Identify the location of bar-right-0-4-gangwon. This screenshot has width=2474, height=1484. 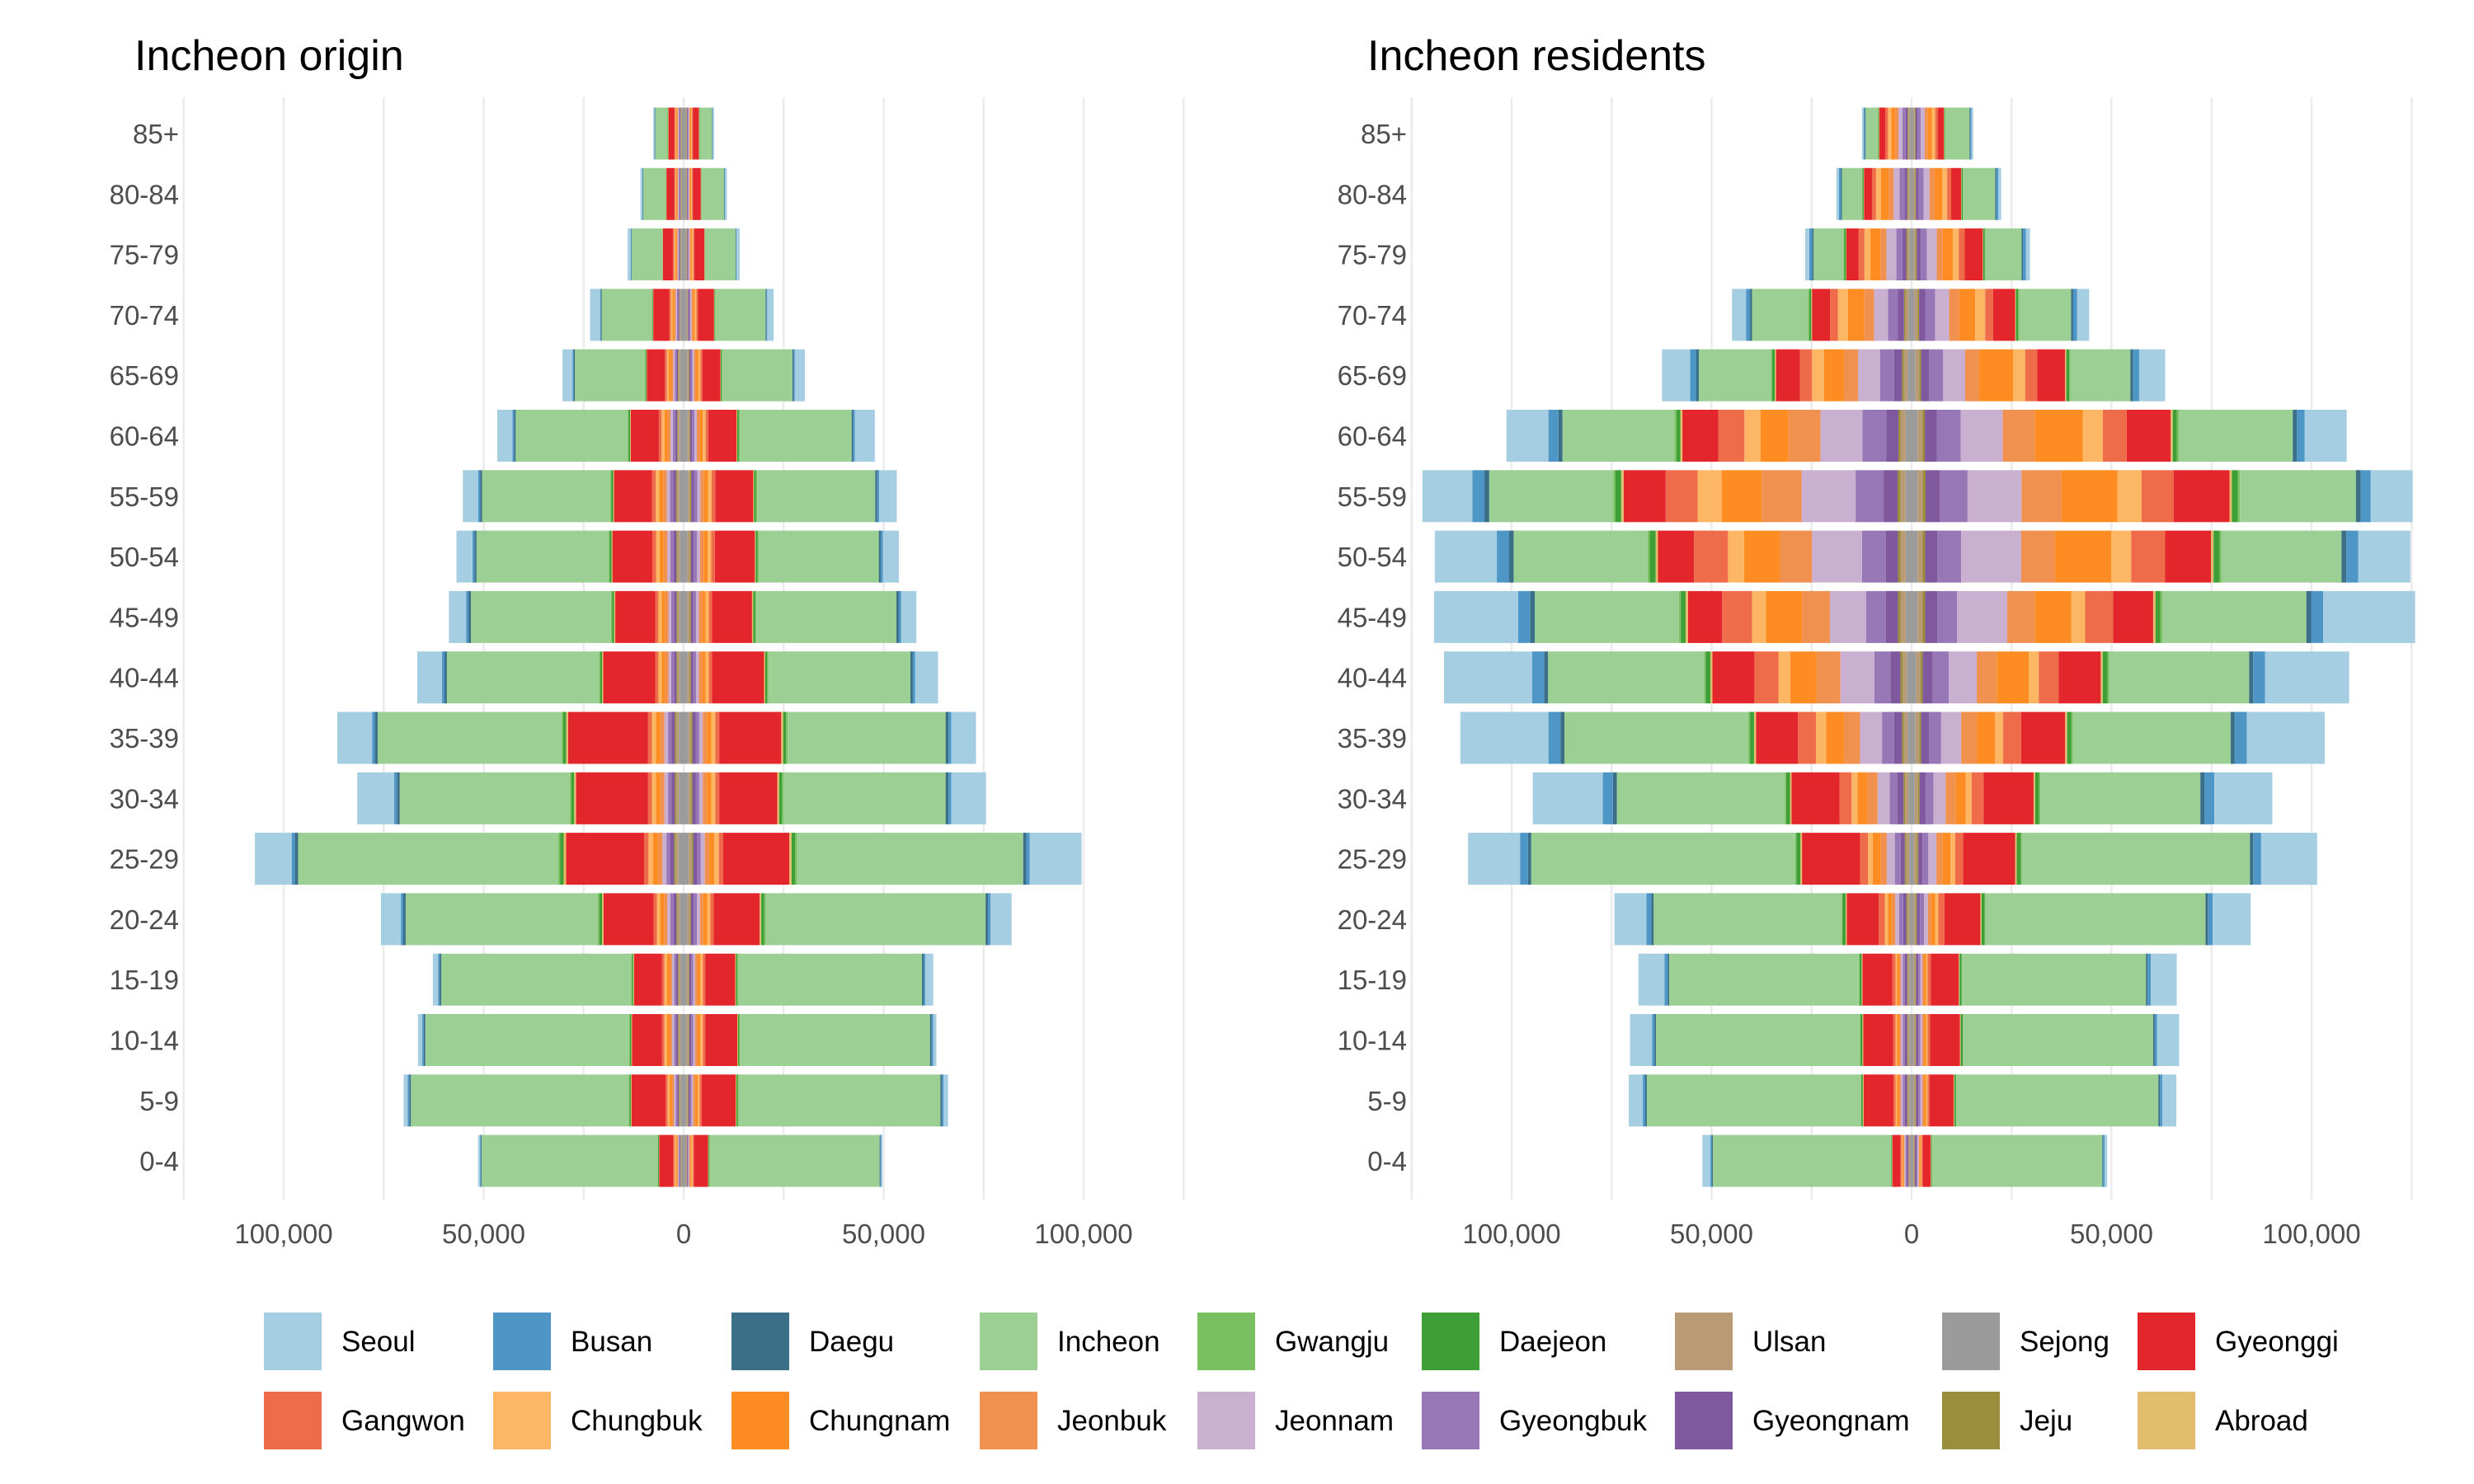
(1922, 1160).